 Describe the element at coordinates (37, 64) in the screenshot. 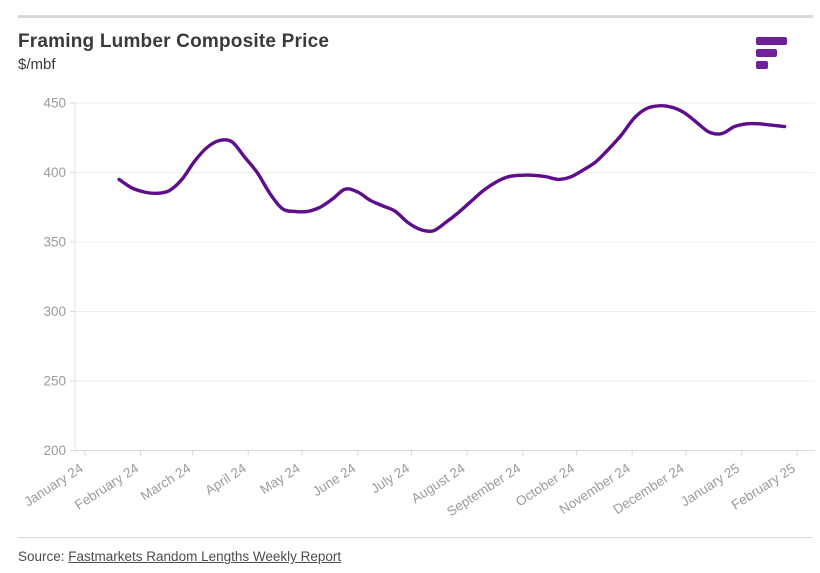

I see `chart-unit-label: $/mbf` at that location.